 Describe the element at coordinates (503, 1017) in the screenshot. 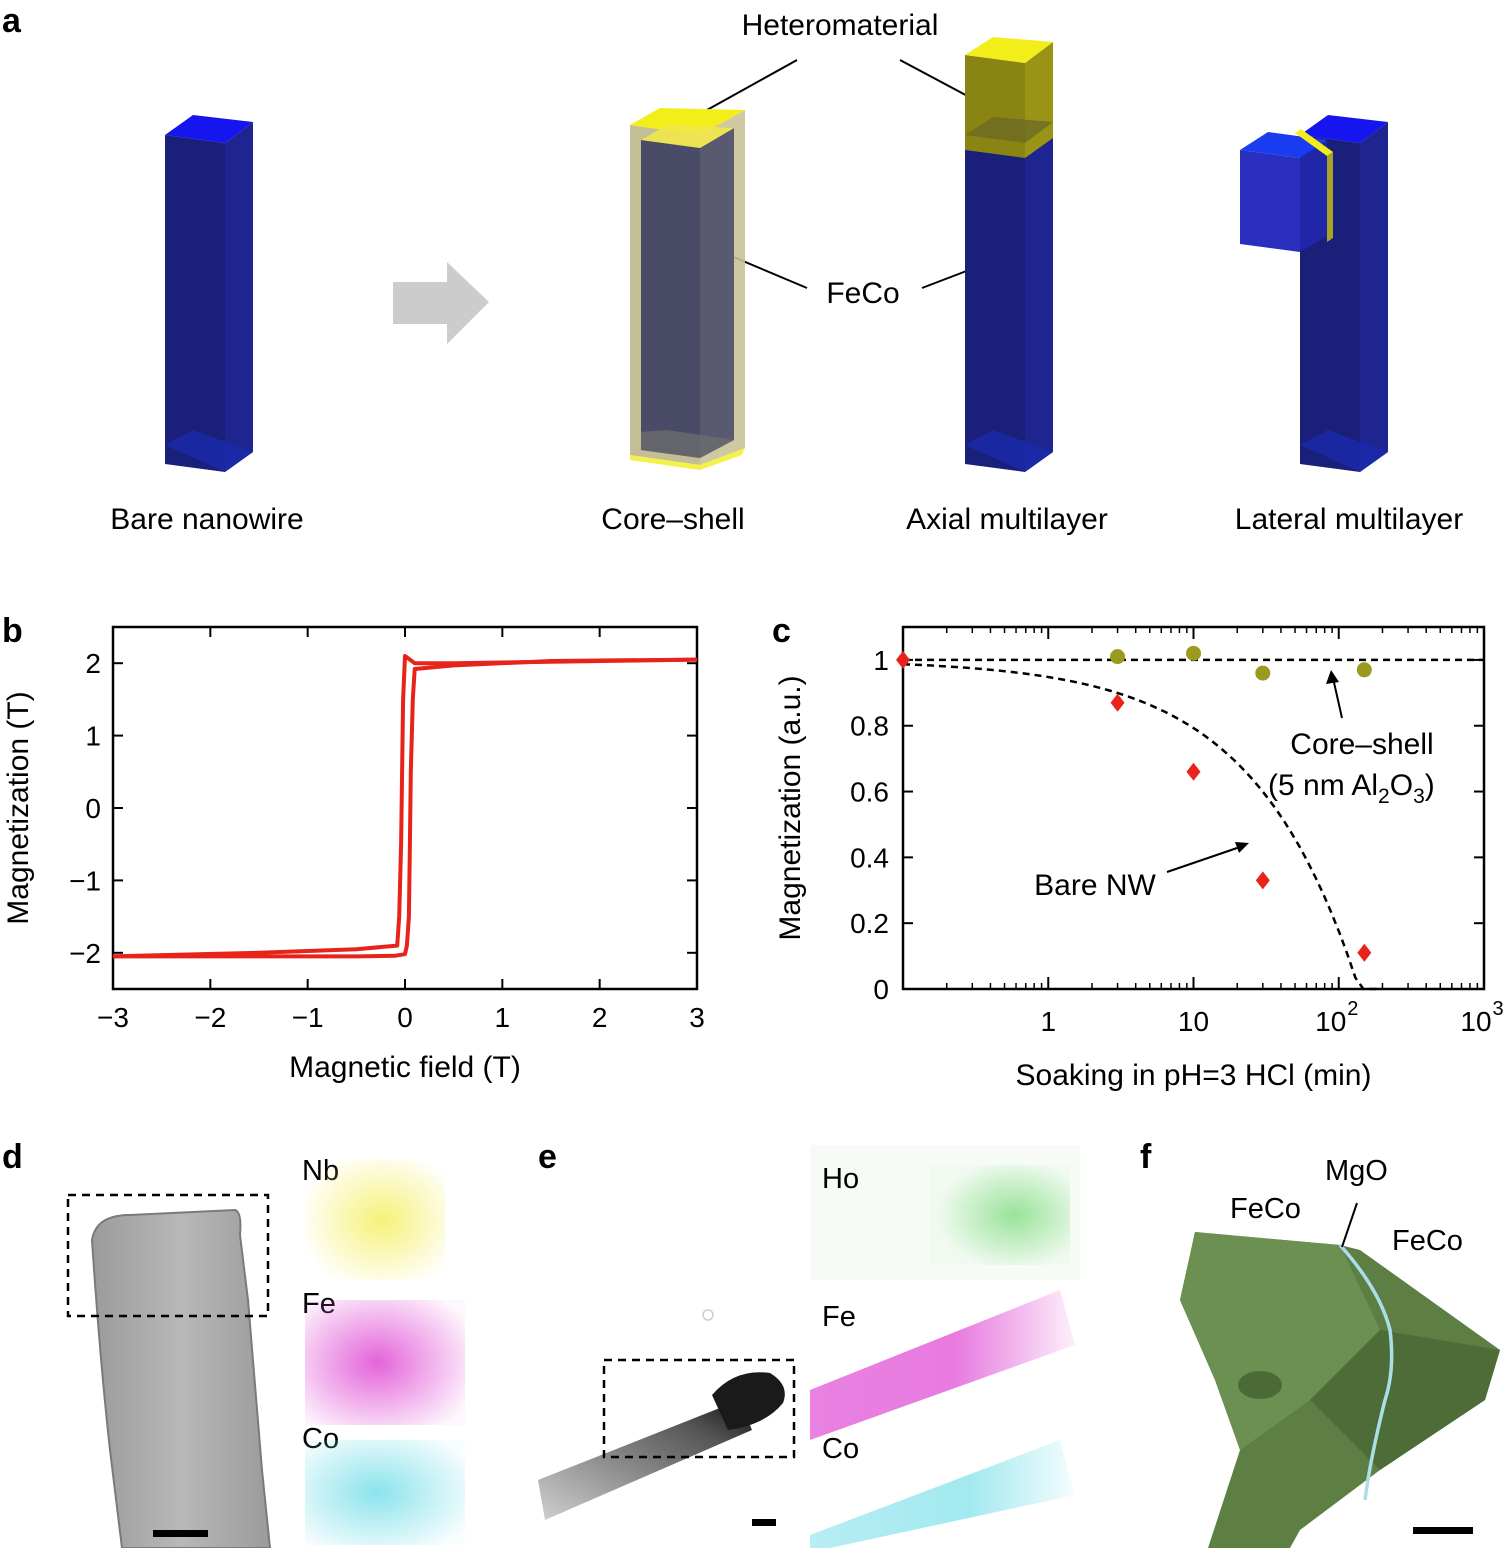

I see `chart-b-xtick-label: 1` at that location.